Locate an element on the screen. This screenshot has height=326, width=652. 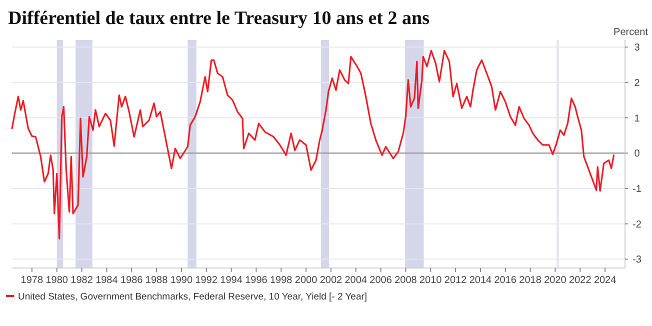
x-tick-label: 1984 is located at coordinates (107, 280).